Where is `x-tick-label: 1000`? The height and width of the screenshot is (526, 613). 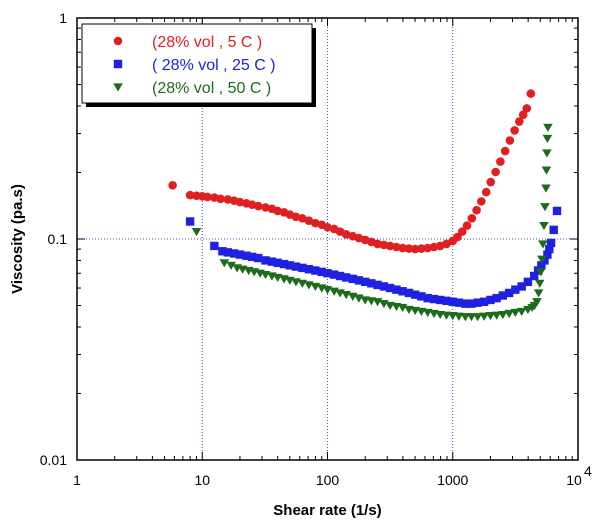
x-tick-label: 1000 is located at coordinates (452, 480).